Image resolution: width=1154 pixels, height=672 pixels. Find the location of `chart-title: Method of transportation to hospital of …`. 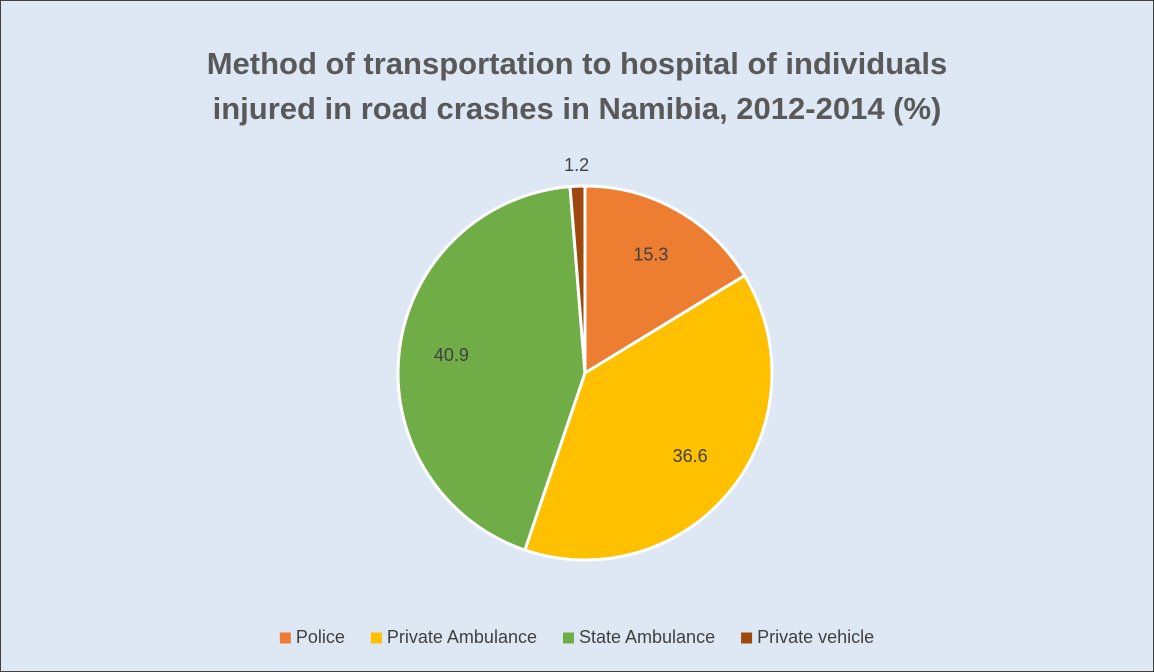

chart-title: Method of transportation to hospital of … is located at coordinates (577, 86).